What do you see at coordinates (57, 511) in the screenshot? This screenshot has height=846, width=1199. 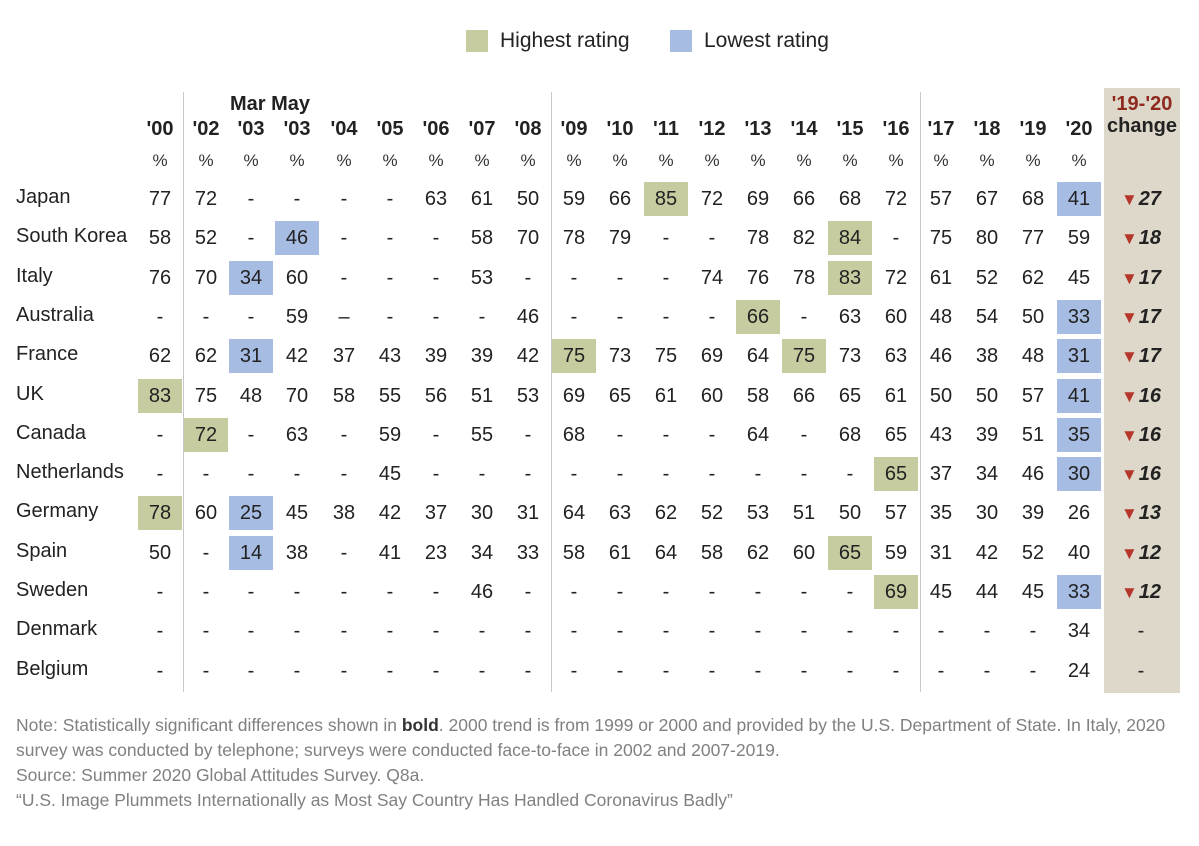 I see `country-label: Germany` at bounding box center [57, 511].